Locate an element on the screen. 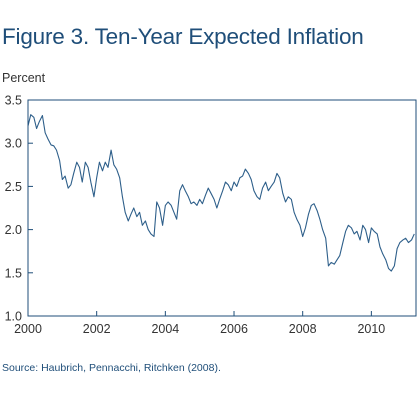 The image size is (420, 404). y-tick-label: 2.0 is located at coordinates (13, 230).